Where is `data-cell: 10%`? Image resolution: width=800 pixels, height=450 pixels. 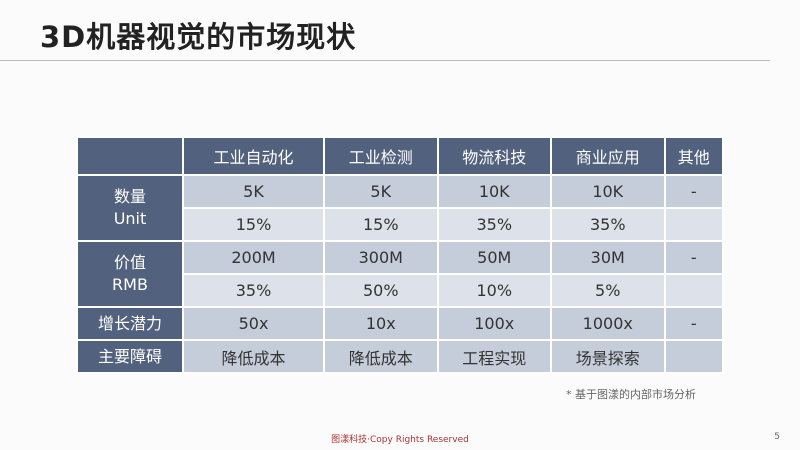
data-cell: 10% is located at coordinates (494, 290).